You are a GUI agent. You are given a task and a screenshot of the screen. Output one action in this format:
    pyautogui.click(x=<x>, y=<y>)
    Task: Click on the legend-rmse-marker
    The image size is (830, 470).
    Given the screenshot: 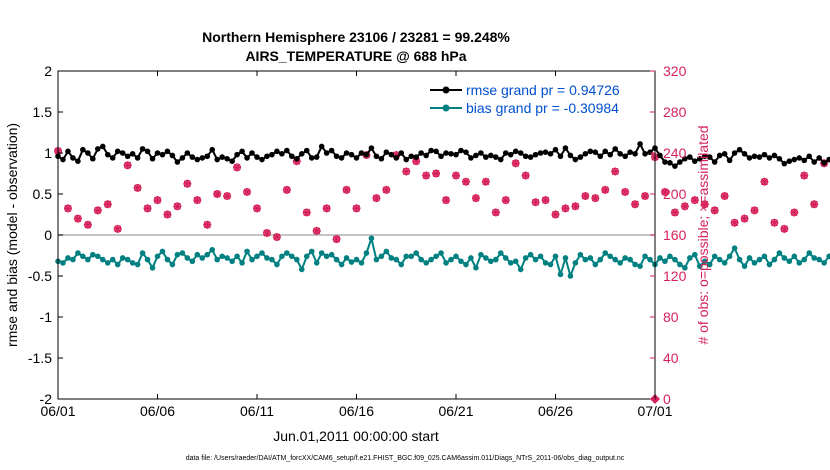 What is the action you would take?
    pyautogui.click(x=446, y=90)
    